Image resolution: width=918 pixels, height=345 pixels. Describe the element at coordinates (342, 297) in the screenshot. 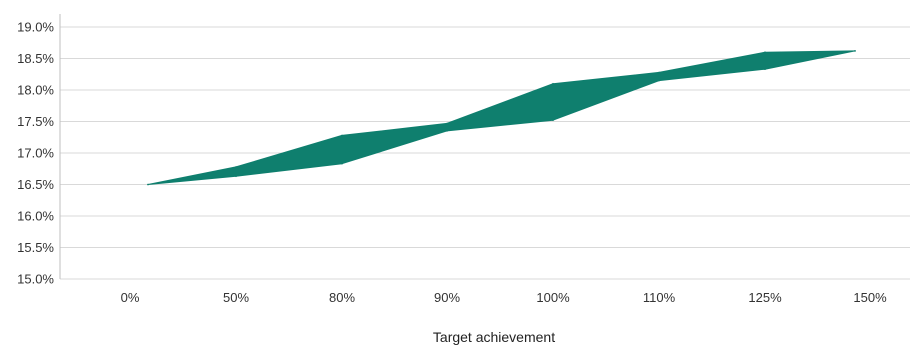

I see `x-tick-label: 80%` at that location.